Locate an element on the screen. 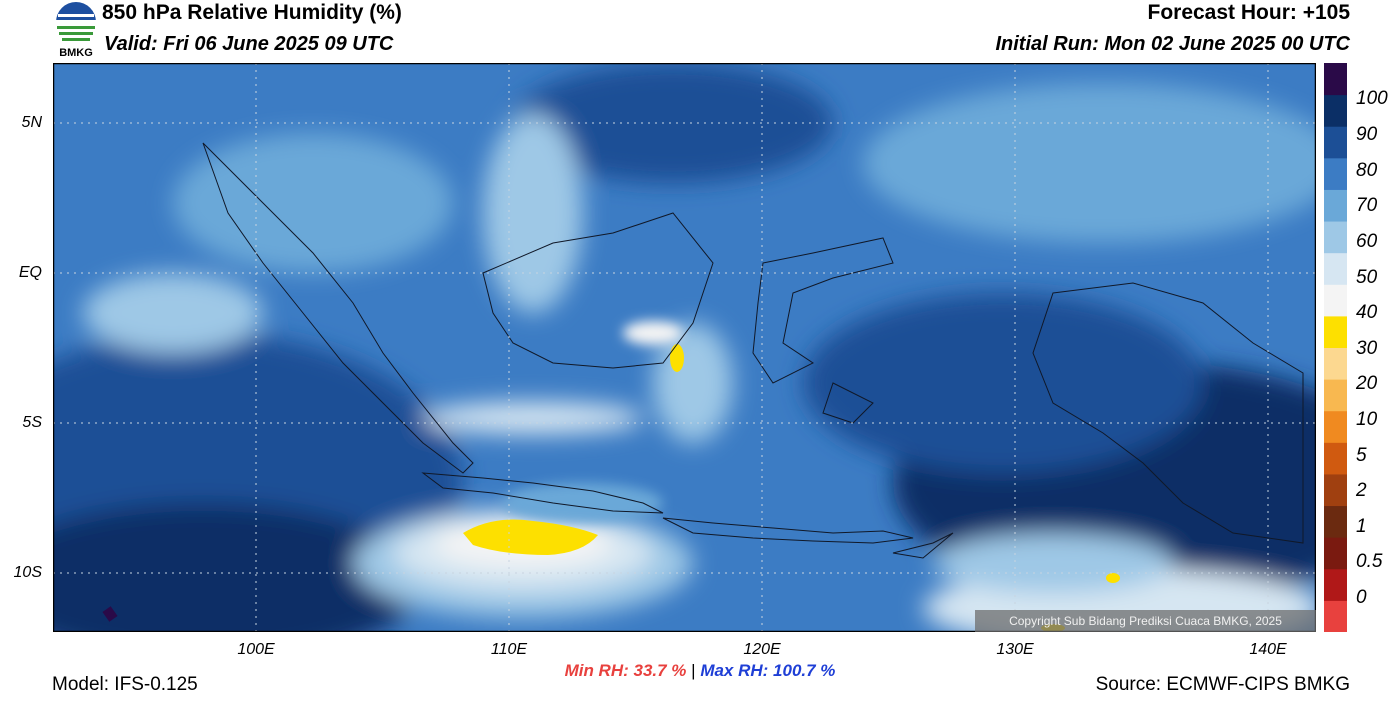  colorbar-label: 40 is located at coordinates (1367, 312).